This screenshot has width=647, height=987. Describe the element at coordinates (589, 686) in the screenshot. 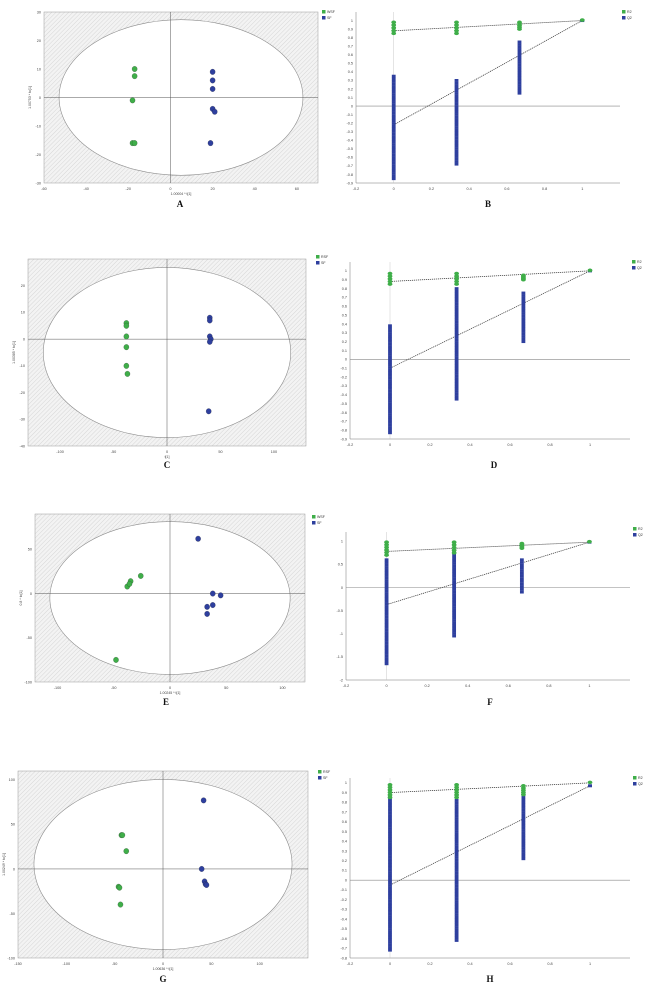

I see `x-tick-label: 1` at that location.